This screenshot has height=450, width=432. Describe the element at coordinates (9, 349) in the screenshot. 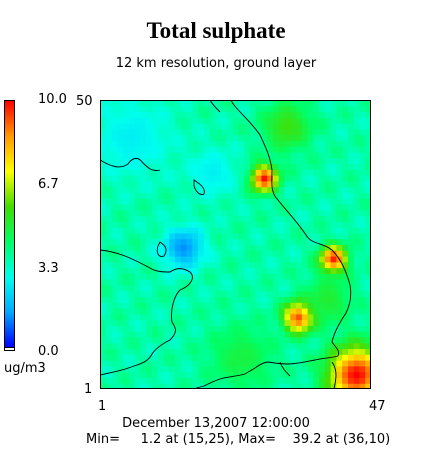

I see `colorbar-below-min` at that location.